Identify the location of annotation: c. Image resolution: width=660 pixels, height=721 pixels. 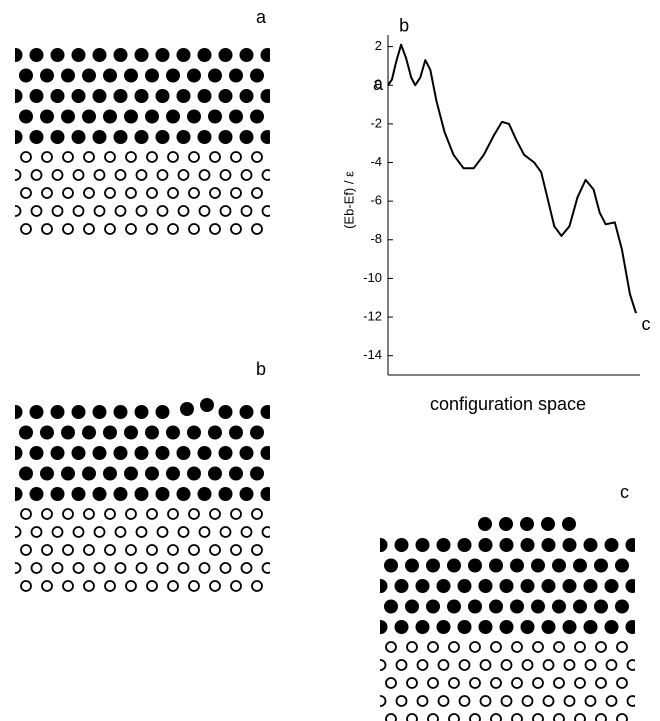
(645, 324).